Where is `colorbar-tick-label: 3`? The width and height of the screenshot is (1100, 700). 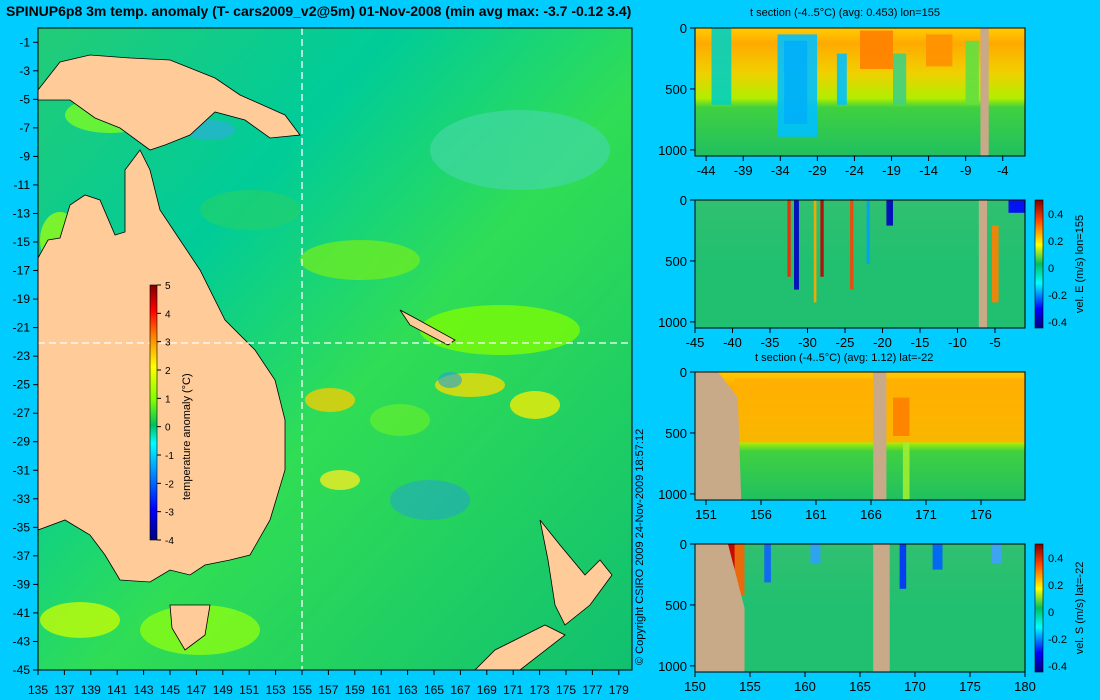
colorbar-tick-label: 3 is located at coordinates (168, 343).